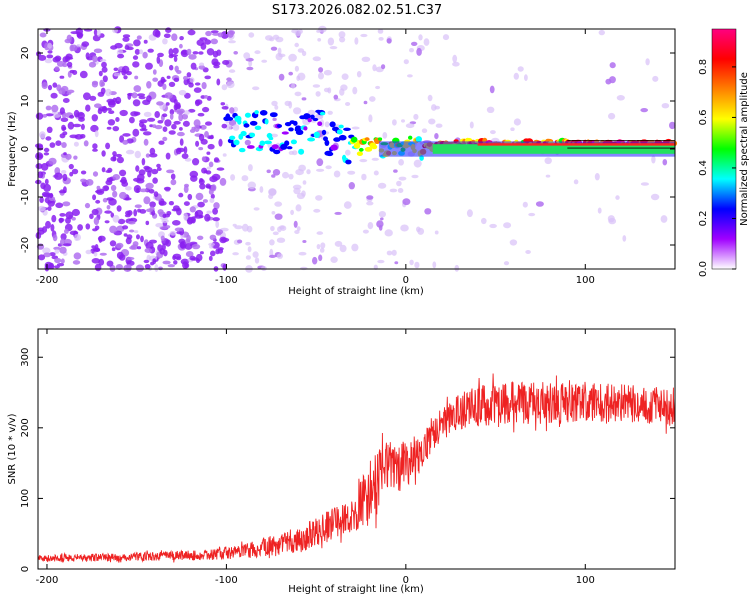 Image resolution: width=750 pixels, height=600 pixels. I want to click on spectrogram-y-tick-label: -20, so click(25, 245).